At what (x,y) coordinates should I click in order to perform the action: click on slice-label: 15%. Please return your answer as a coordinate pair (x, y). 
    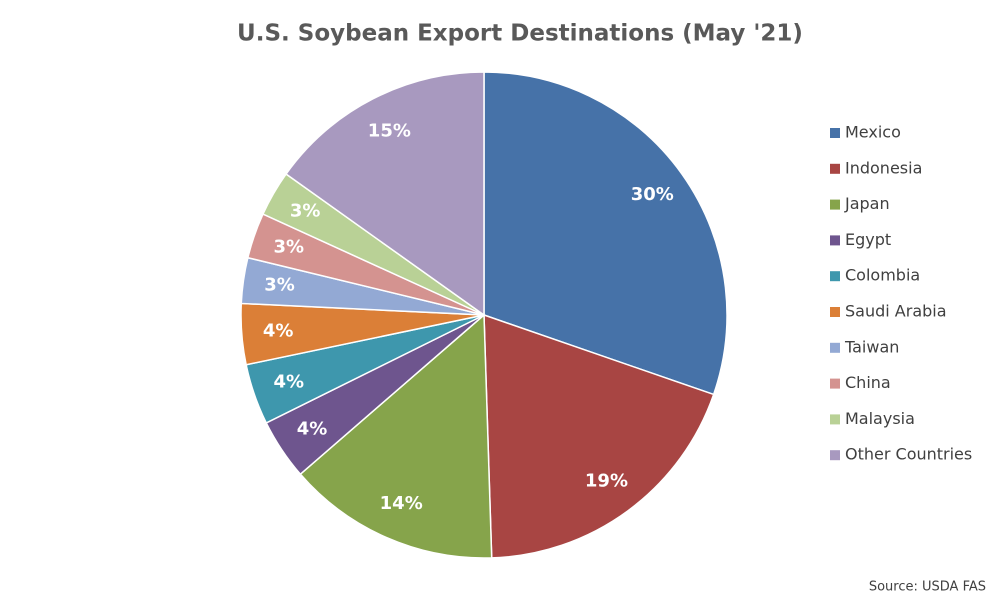
    Looking at the image, I should click on (389, 130).